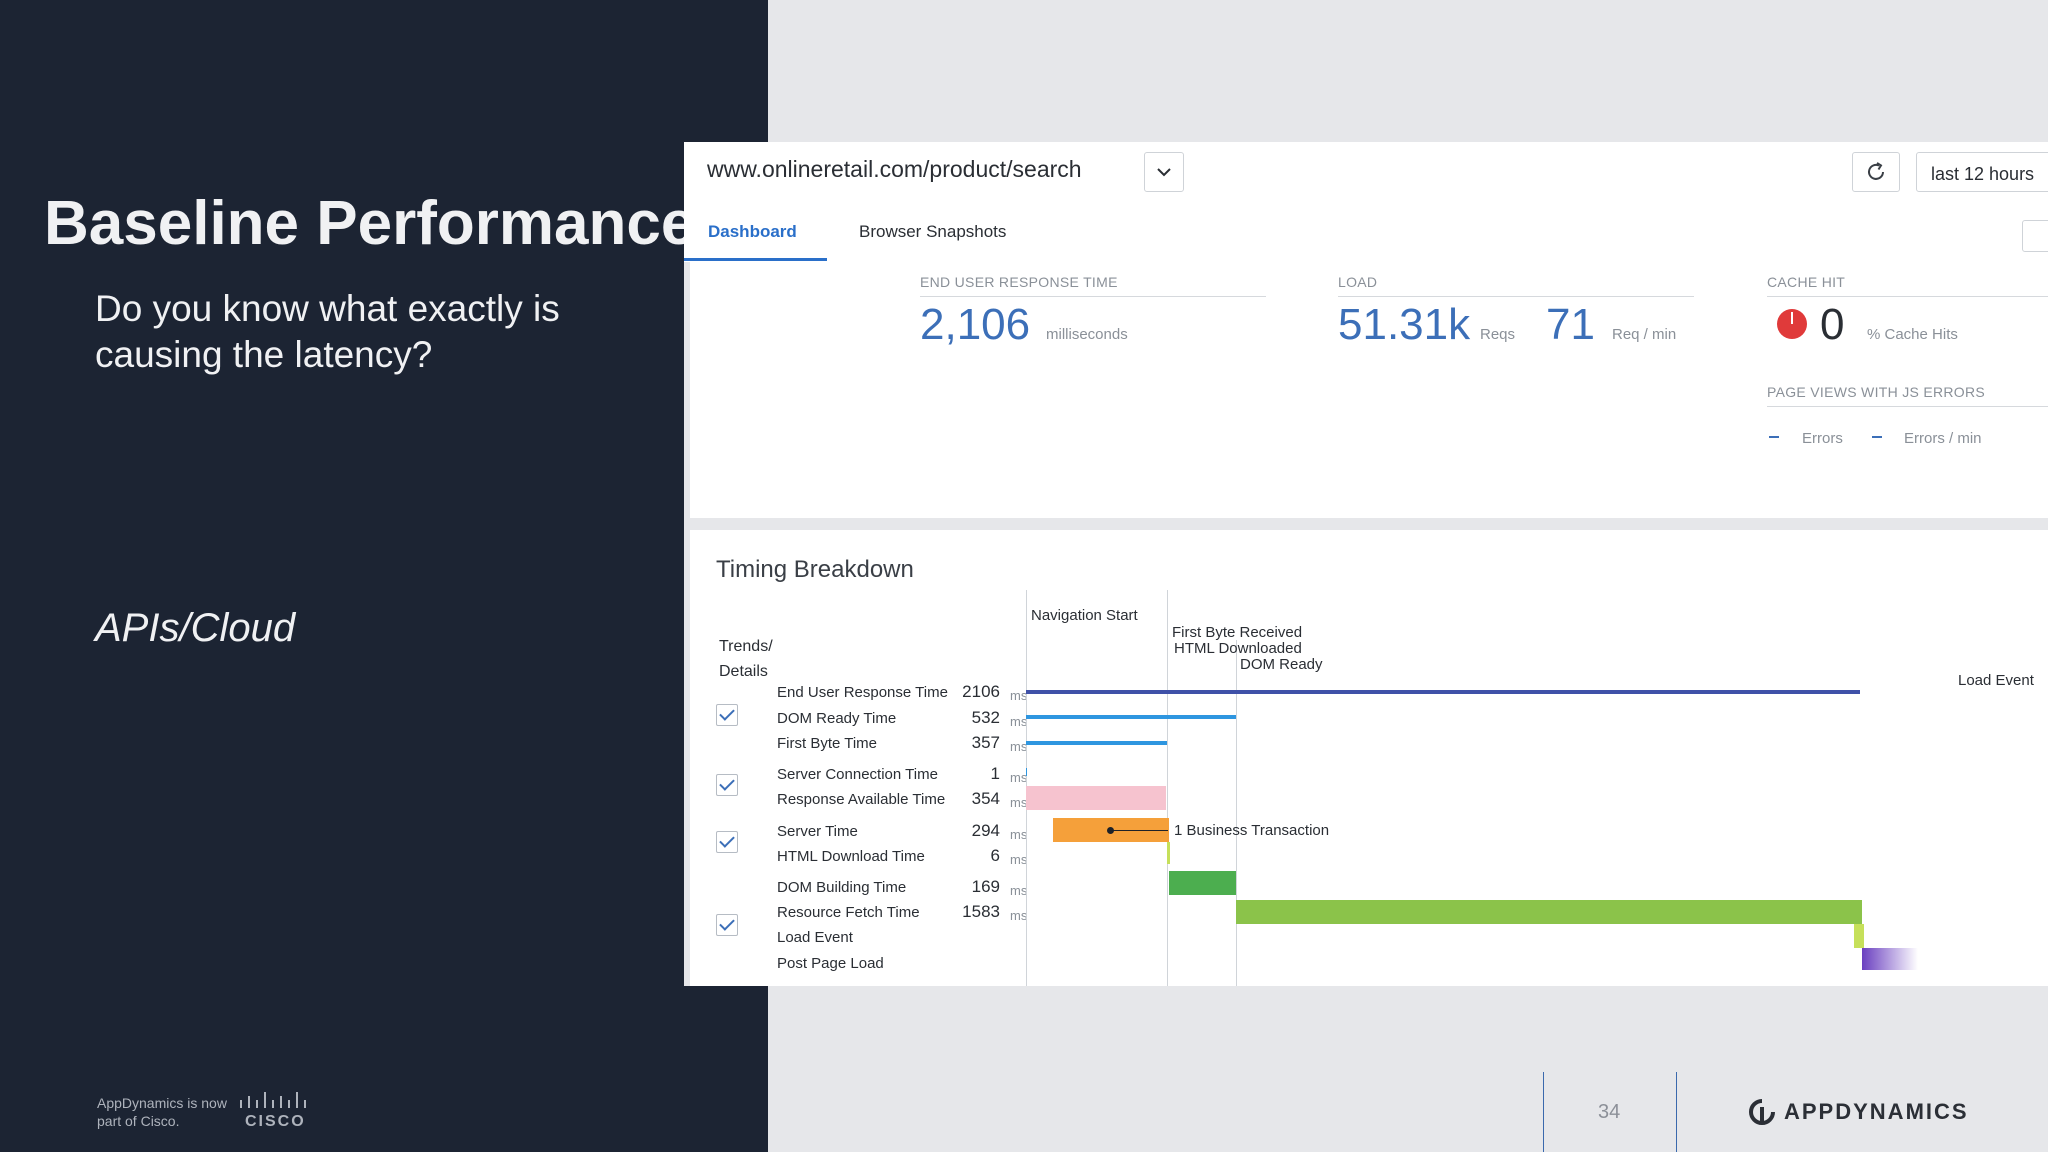 The image size is (2048, 1152). Describe the element at coordinates (985, 798) in the screenshot. I see `row-value-response-available: 354` at that location.